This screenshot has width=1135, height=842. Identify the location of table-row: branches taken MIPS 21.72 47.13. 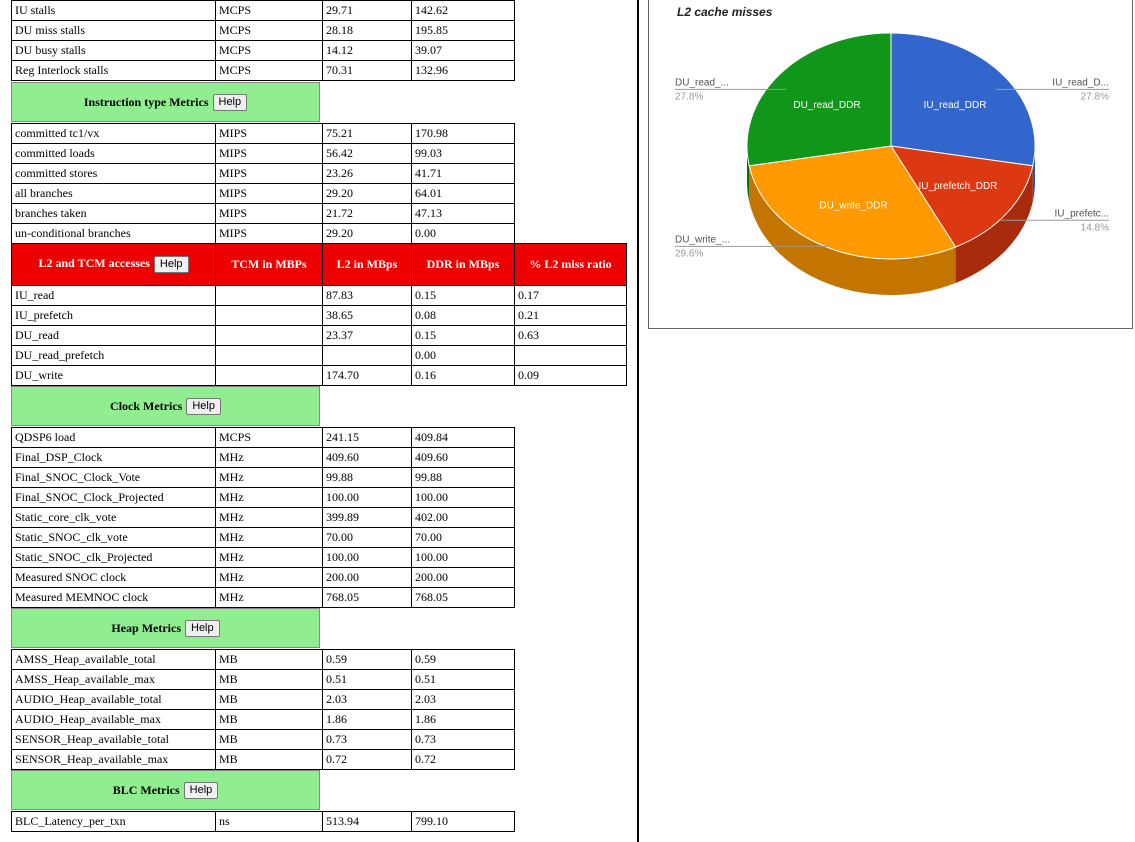
(263, 213).